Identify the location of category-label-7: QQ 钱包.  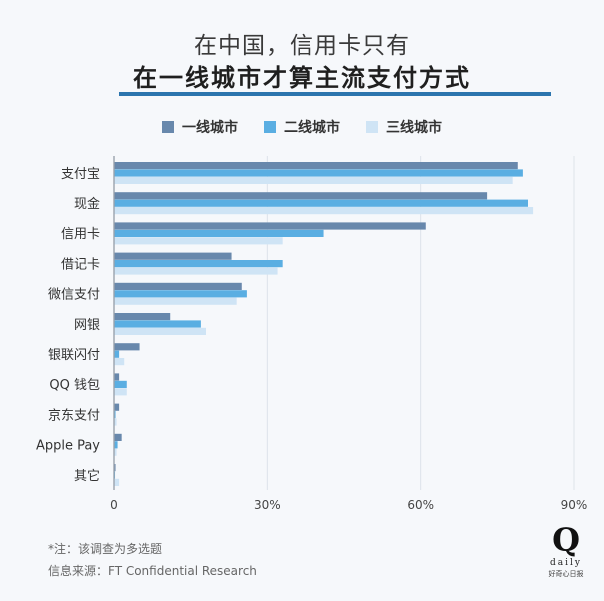
(74, 385).